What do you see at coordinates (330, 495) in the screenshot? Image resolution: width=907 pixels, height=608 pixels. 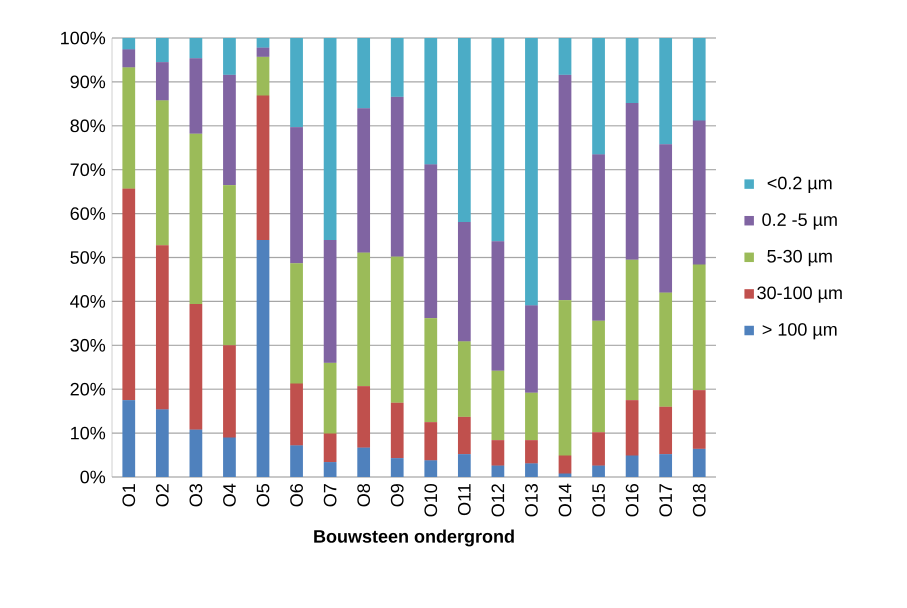 I see `x-tick-label: O7` at bounding box center [330, 495].